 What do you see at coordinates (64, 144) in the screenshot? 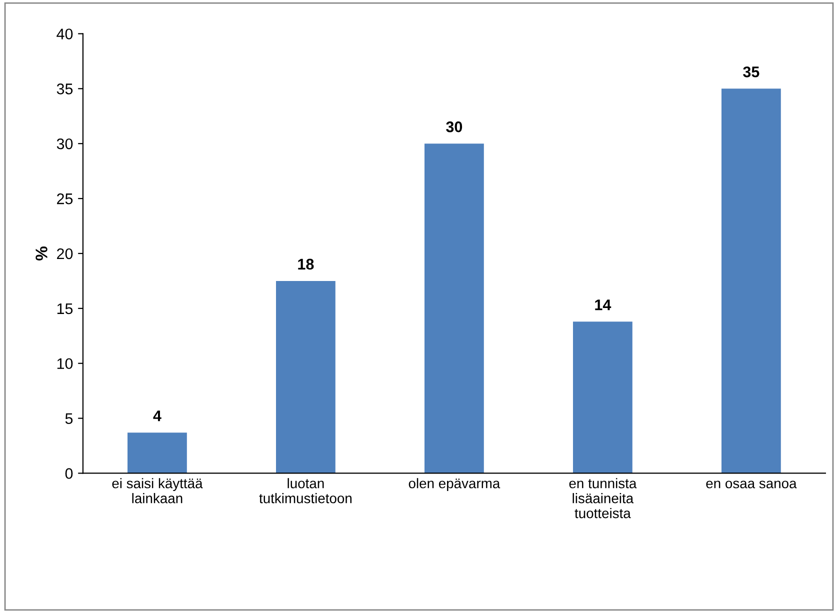
I see `y-tick-label: 30` at bounding box center [64, 144].